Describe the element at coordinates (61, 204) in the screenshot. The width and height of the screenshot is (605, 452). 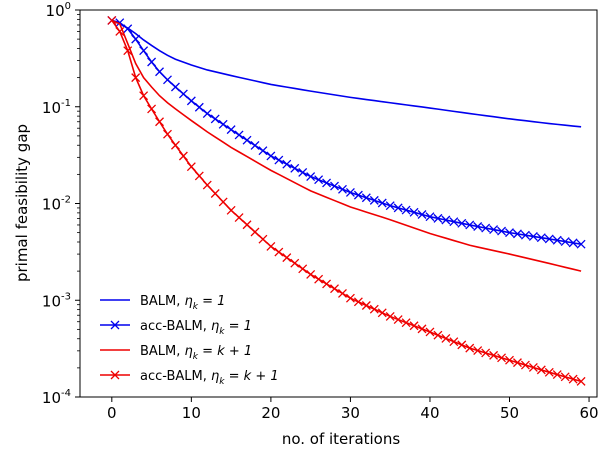
I see `y-axis: 10⁰ 10⁻¹ 10⁻² 10⁻³ 10⁻⁴` at that location.